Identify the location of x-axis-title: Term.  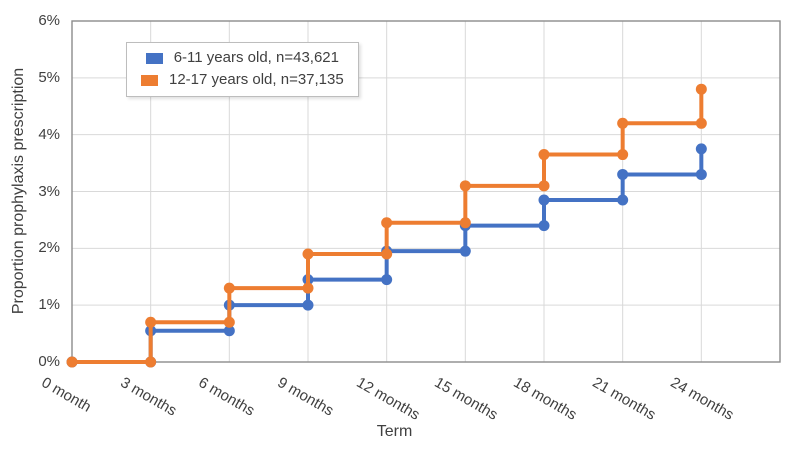
(394, 431).